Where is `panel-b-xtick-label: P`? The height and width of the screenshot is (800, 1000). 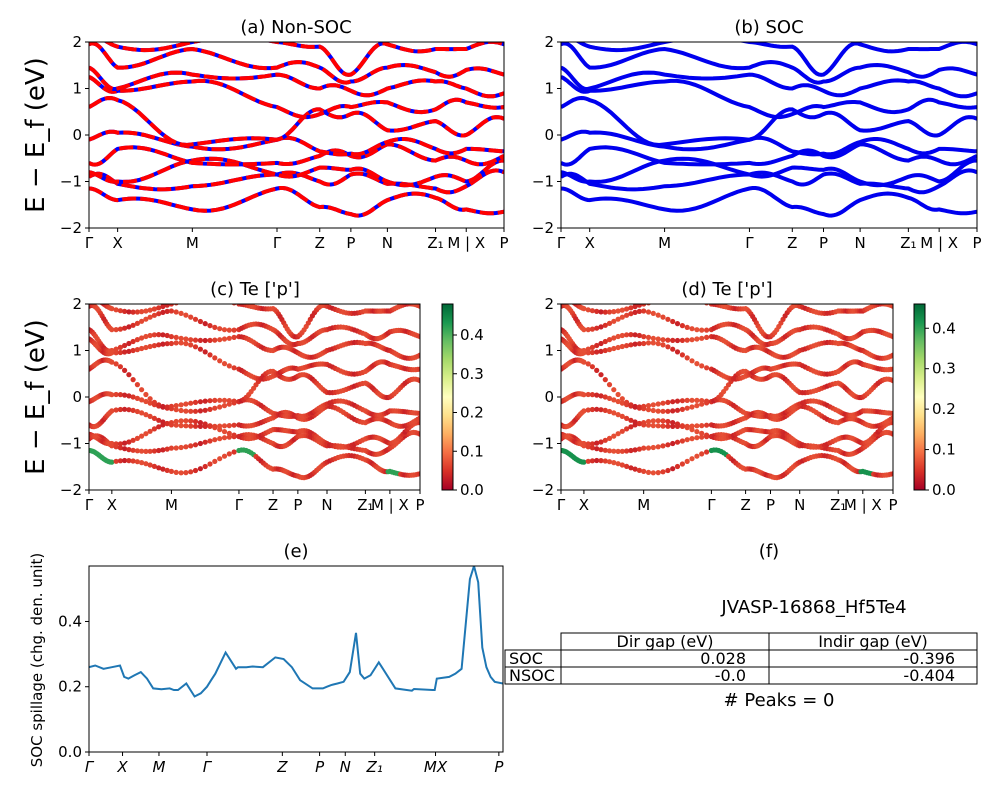 panel-b-xtick-label: P is located at coordinates (823, 243).